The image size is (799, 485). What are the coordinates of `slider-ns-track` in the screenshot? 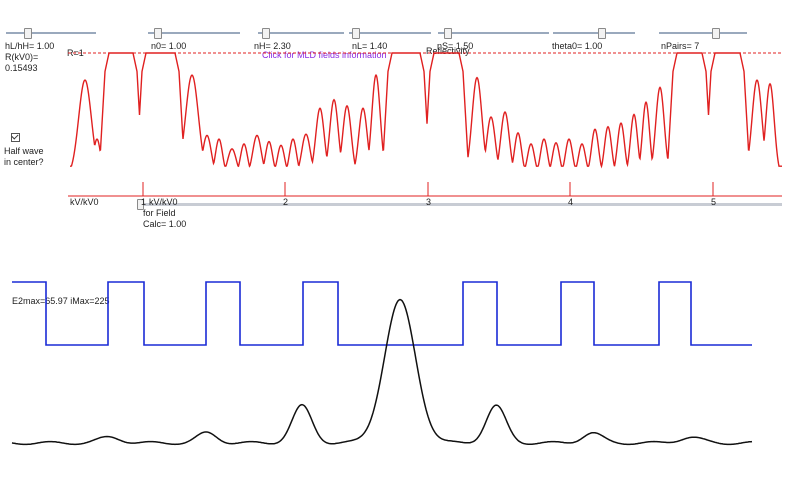 It's located at (493, 33).